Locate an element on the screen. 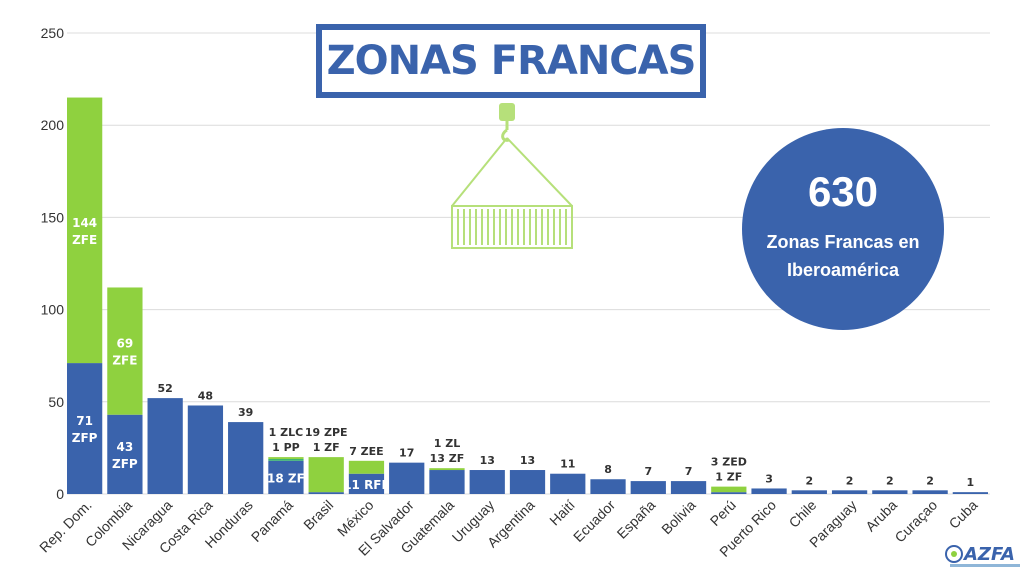 The width and height of the screenshot is (1024, 576). x-tick-label: Cuba is located at coordinates (963, 514).